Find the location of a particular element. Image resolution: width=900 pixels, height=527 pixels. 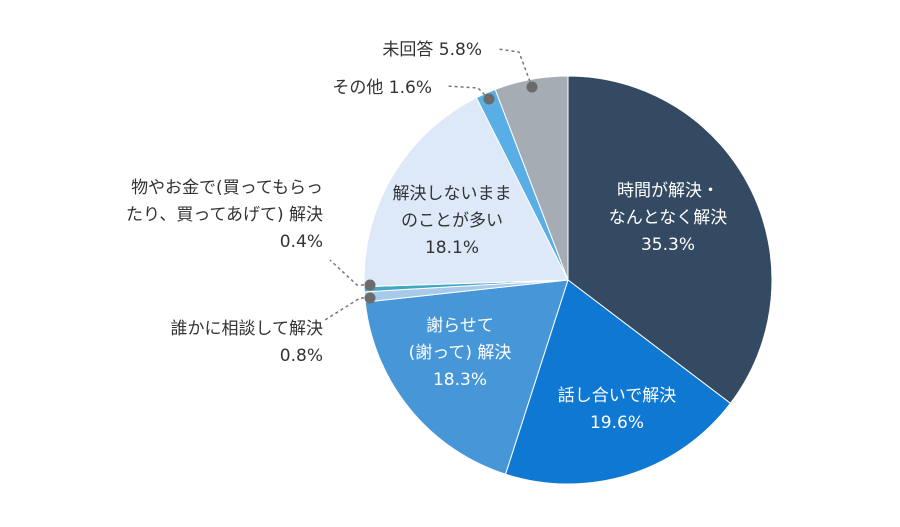

leader-lines is located at coordinates (431, 184).